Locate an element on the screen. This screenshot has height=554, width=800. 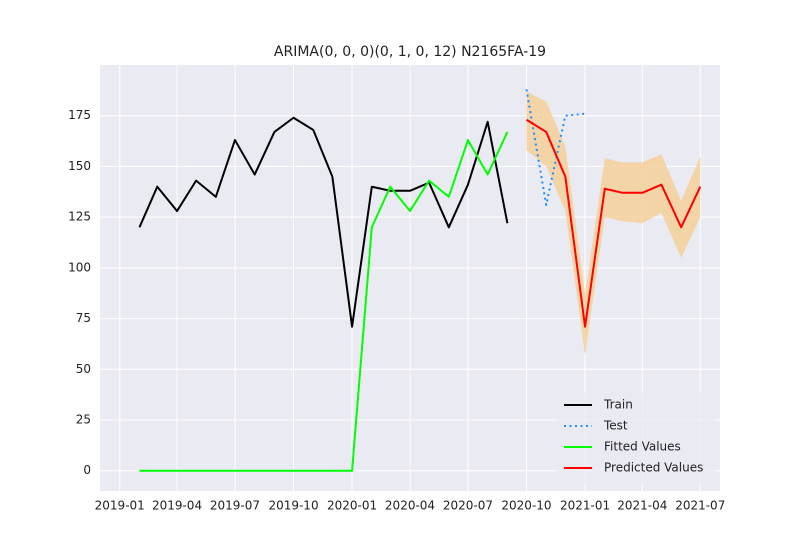
x-tick-label: 2021-07 is located at coordinates (700, 506).